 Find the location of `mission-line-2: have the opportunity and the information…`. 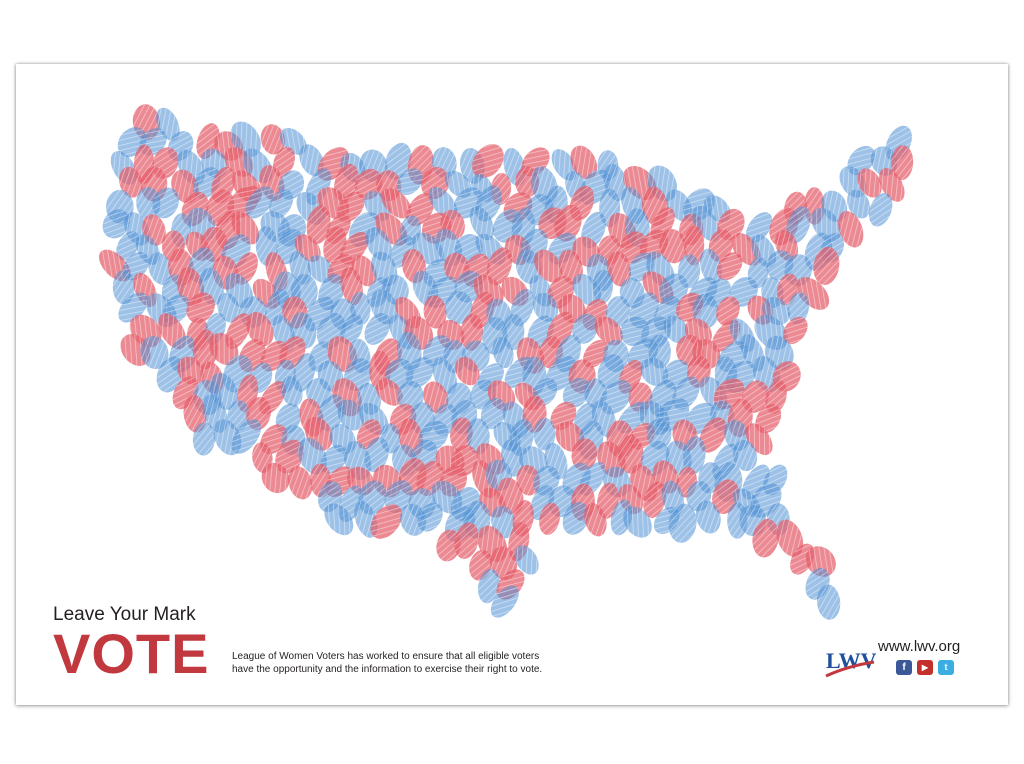

mission-line-2: have the opportunity and the information… is located at coordinates (387, 669).